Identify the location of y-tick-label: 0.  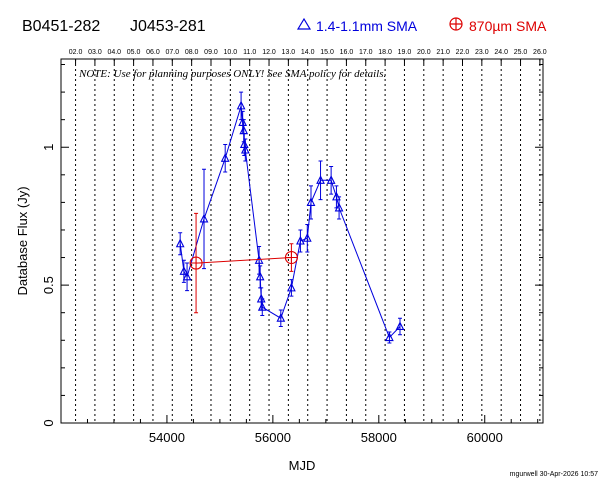
(48, 422).